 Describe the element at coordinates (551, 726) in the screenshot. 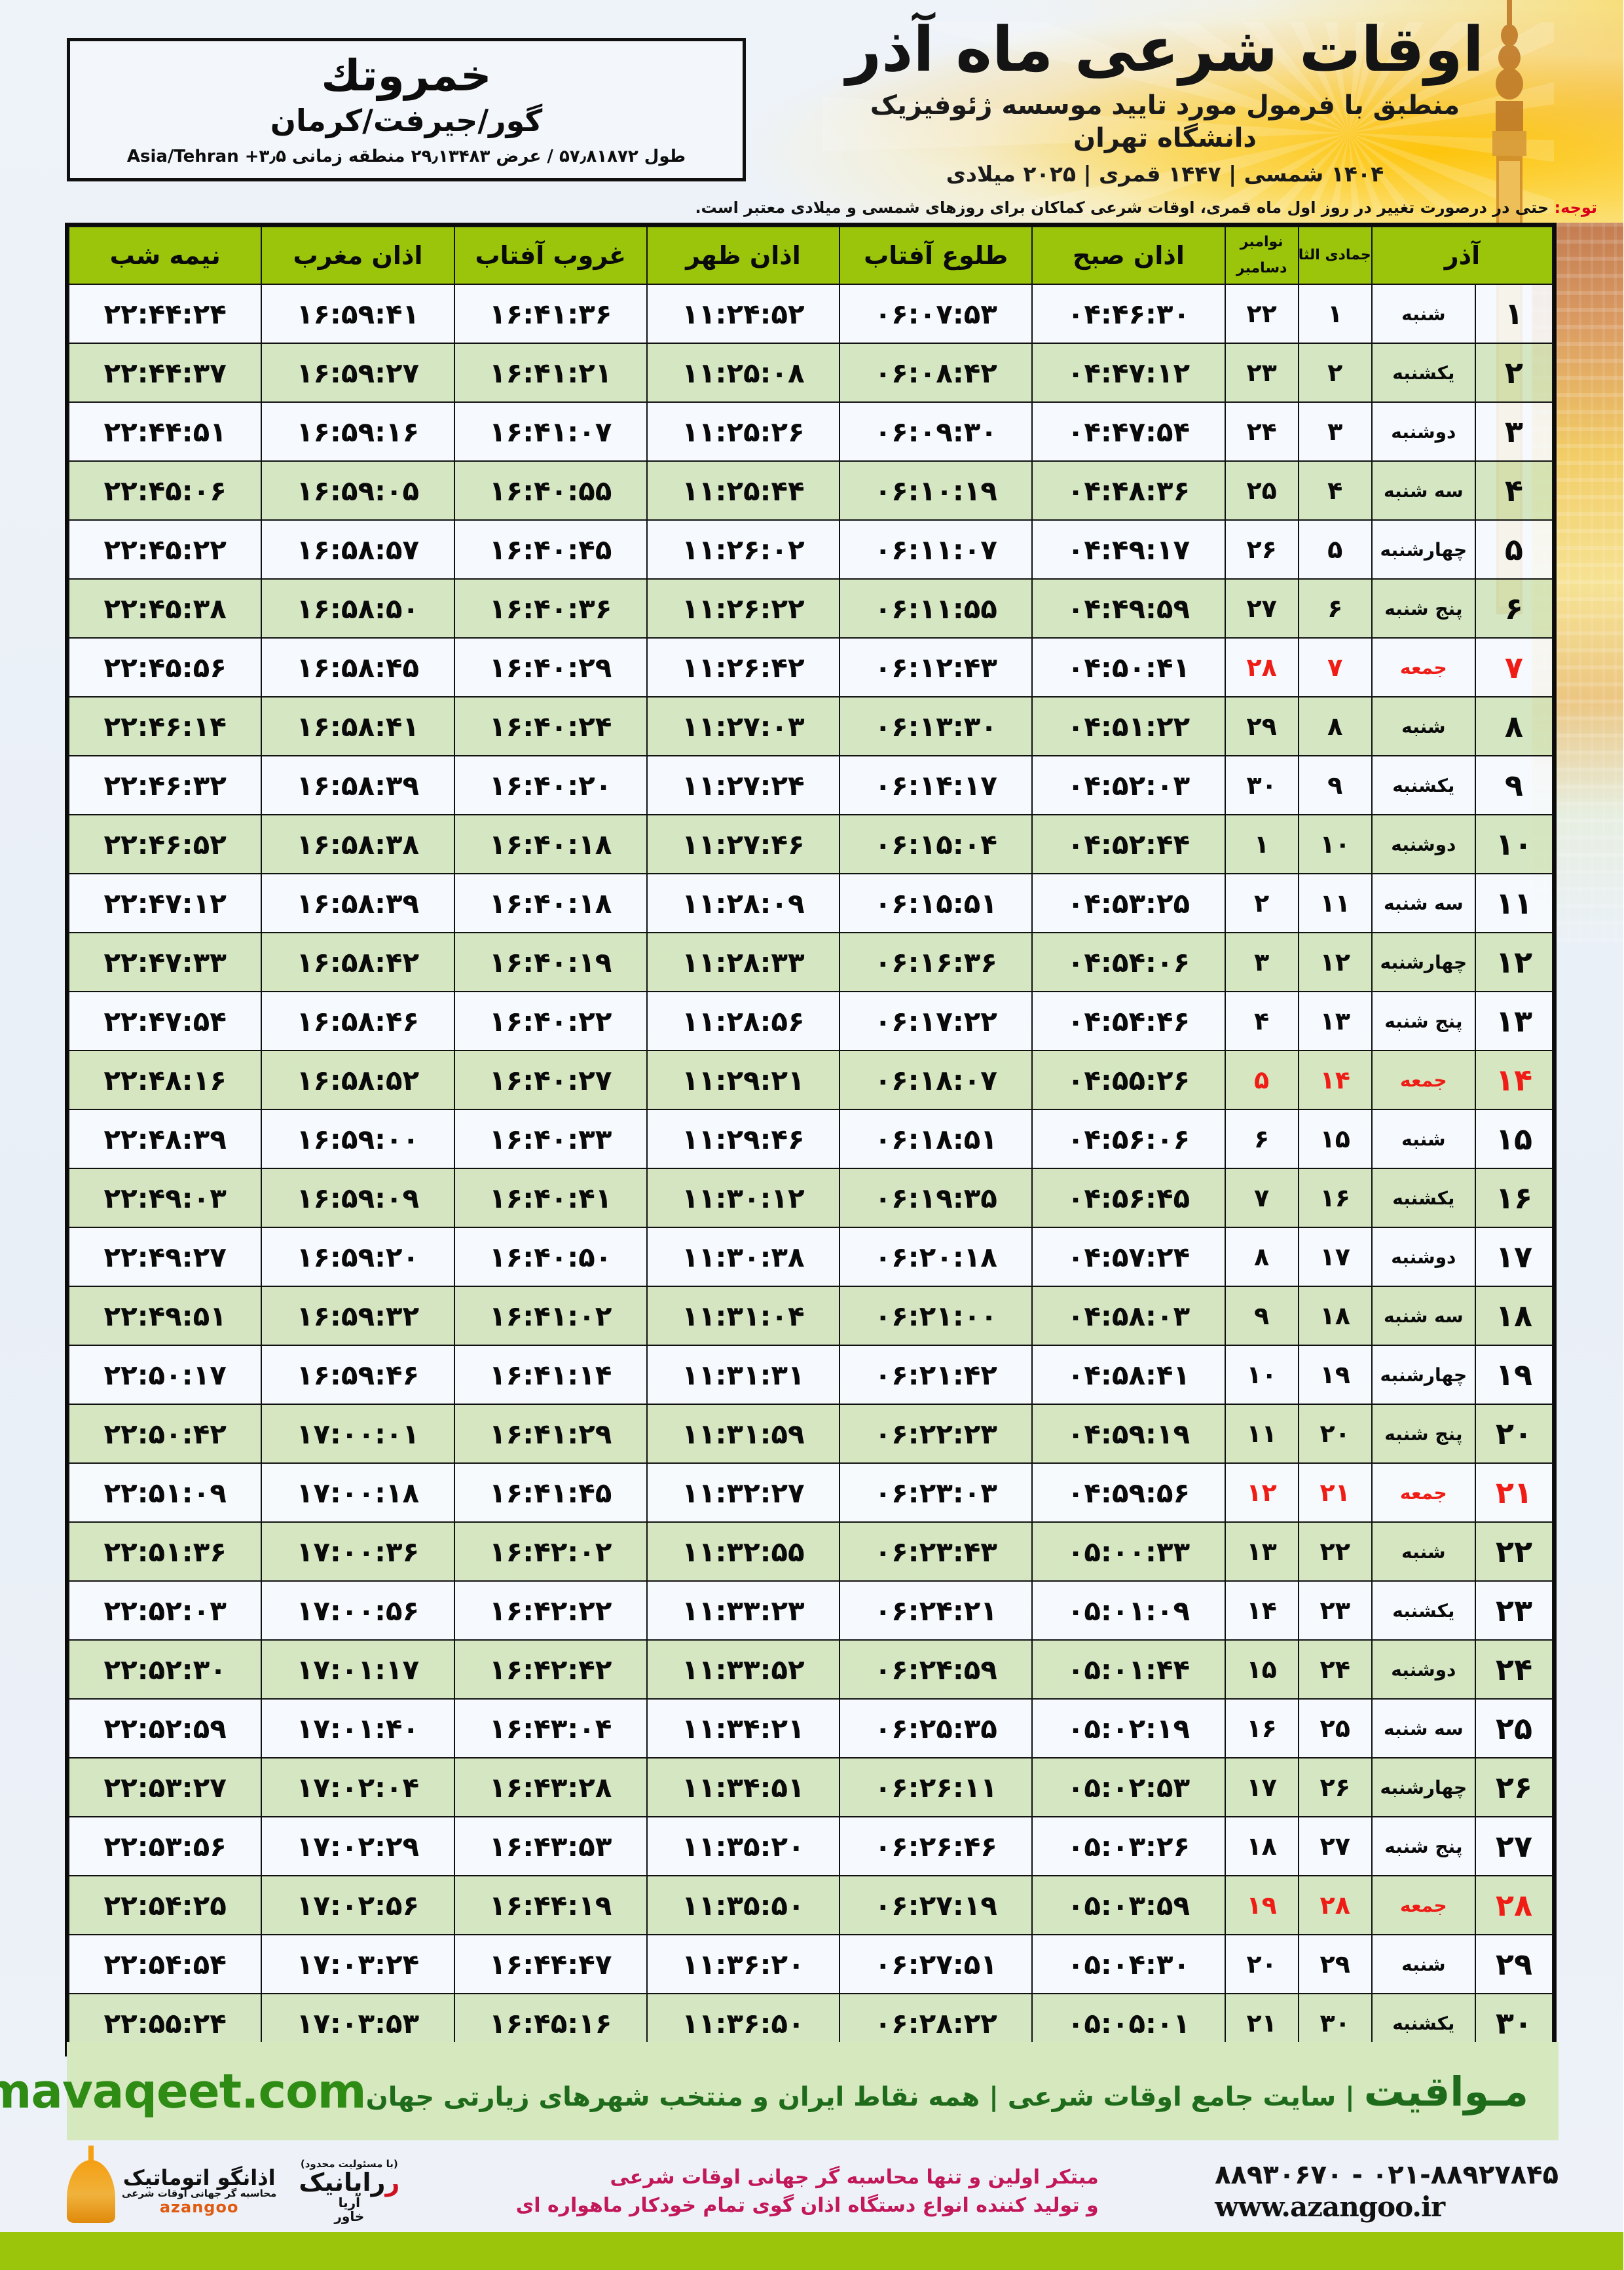

I see `cell-sunset-time: ۱۶:۴۰:۲۴` at that location.